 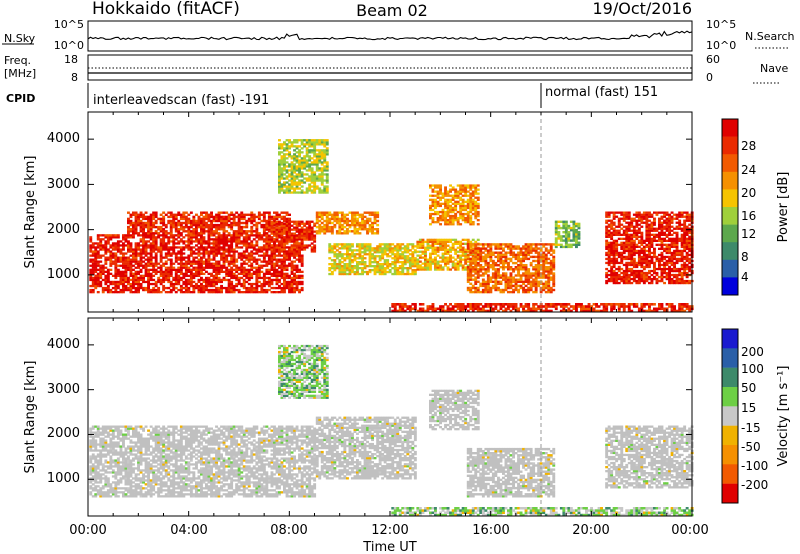 I want to click on freq-left-tick-top: 18, so click(x=71, y=59).